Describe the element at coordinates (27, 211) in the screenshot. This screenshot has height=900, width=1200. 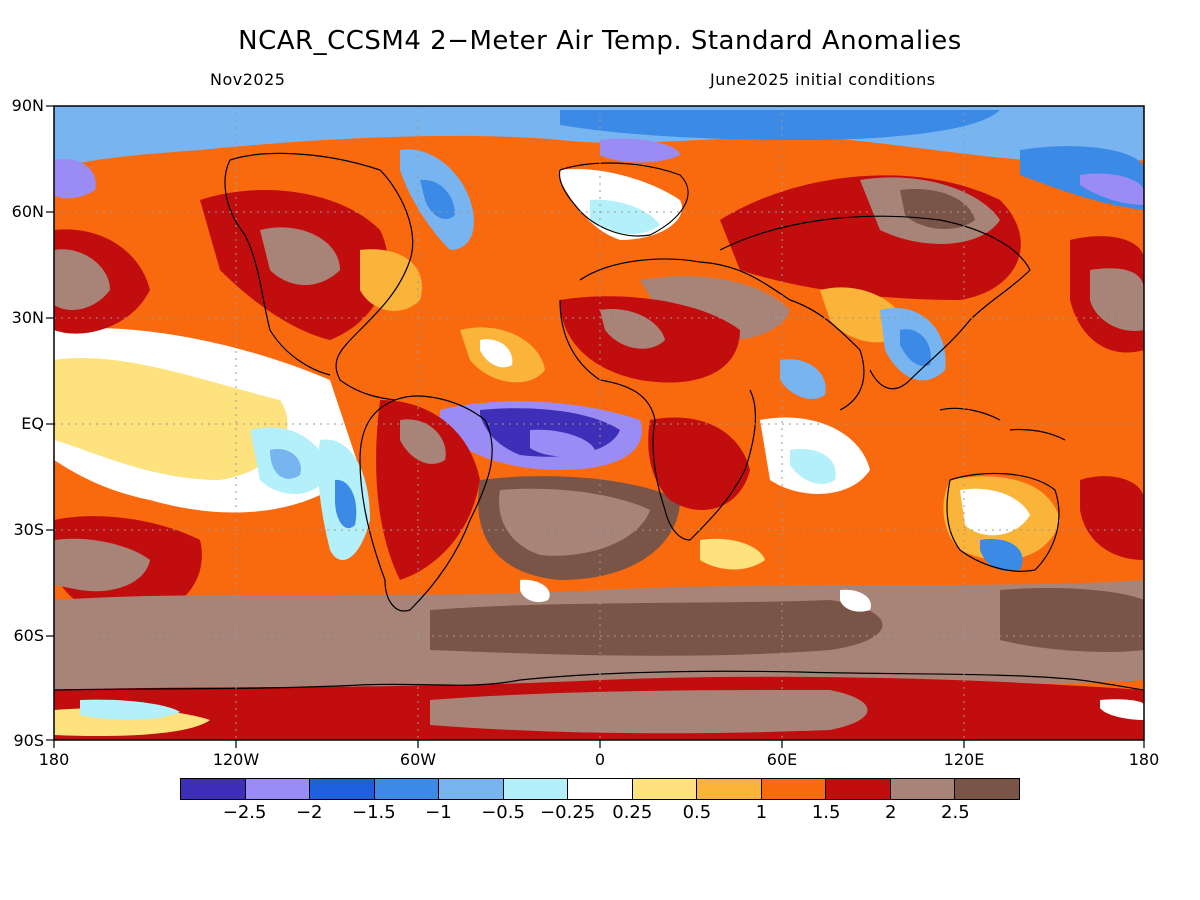
I see `lat-label-60n: 60N` at that location.